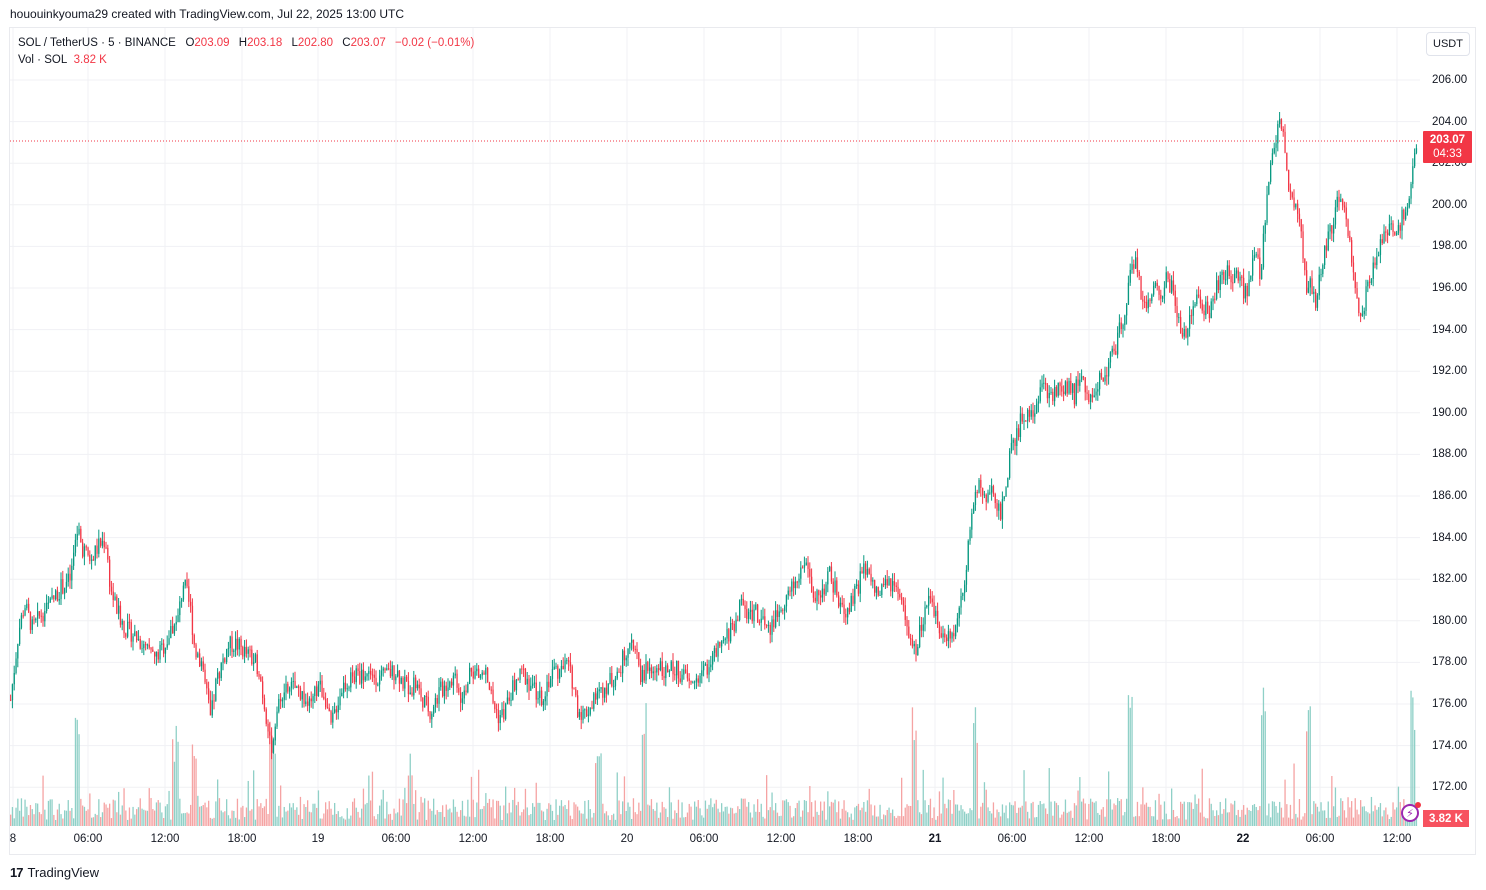 This screenshot has height=890, width=1486. What do you see at coordinates (1450, 537) in the screenshot?
I see `price-tick-label: 184.00` at bounding box center [1450, 537].